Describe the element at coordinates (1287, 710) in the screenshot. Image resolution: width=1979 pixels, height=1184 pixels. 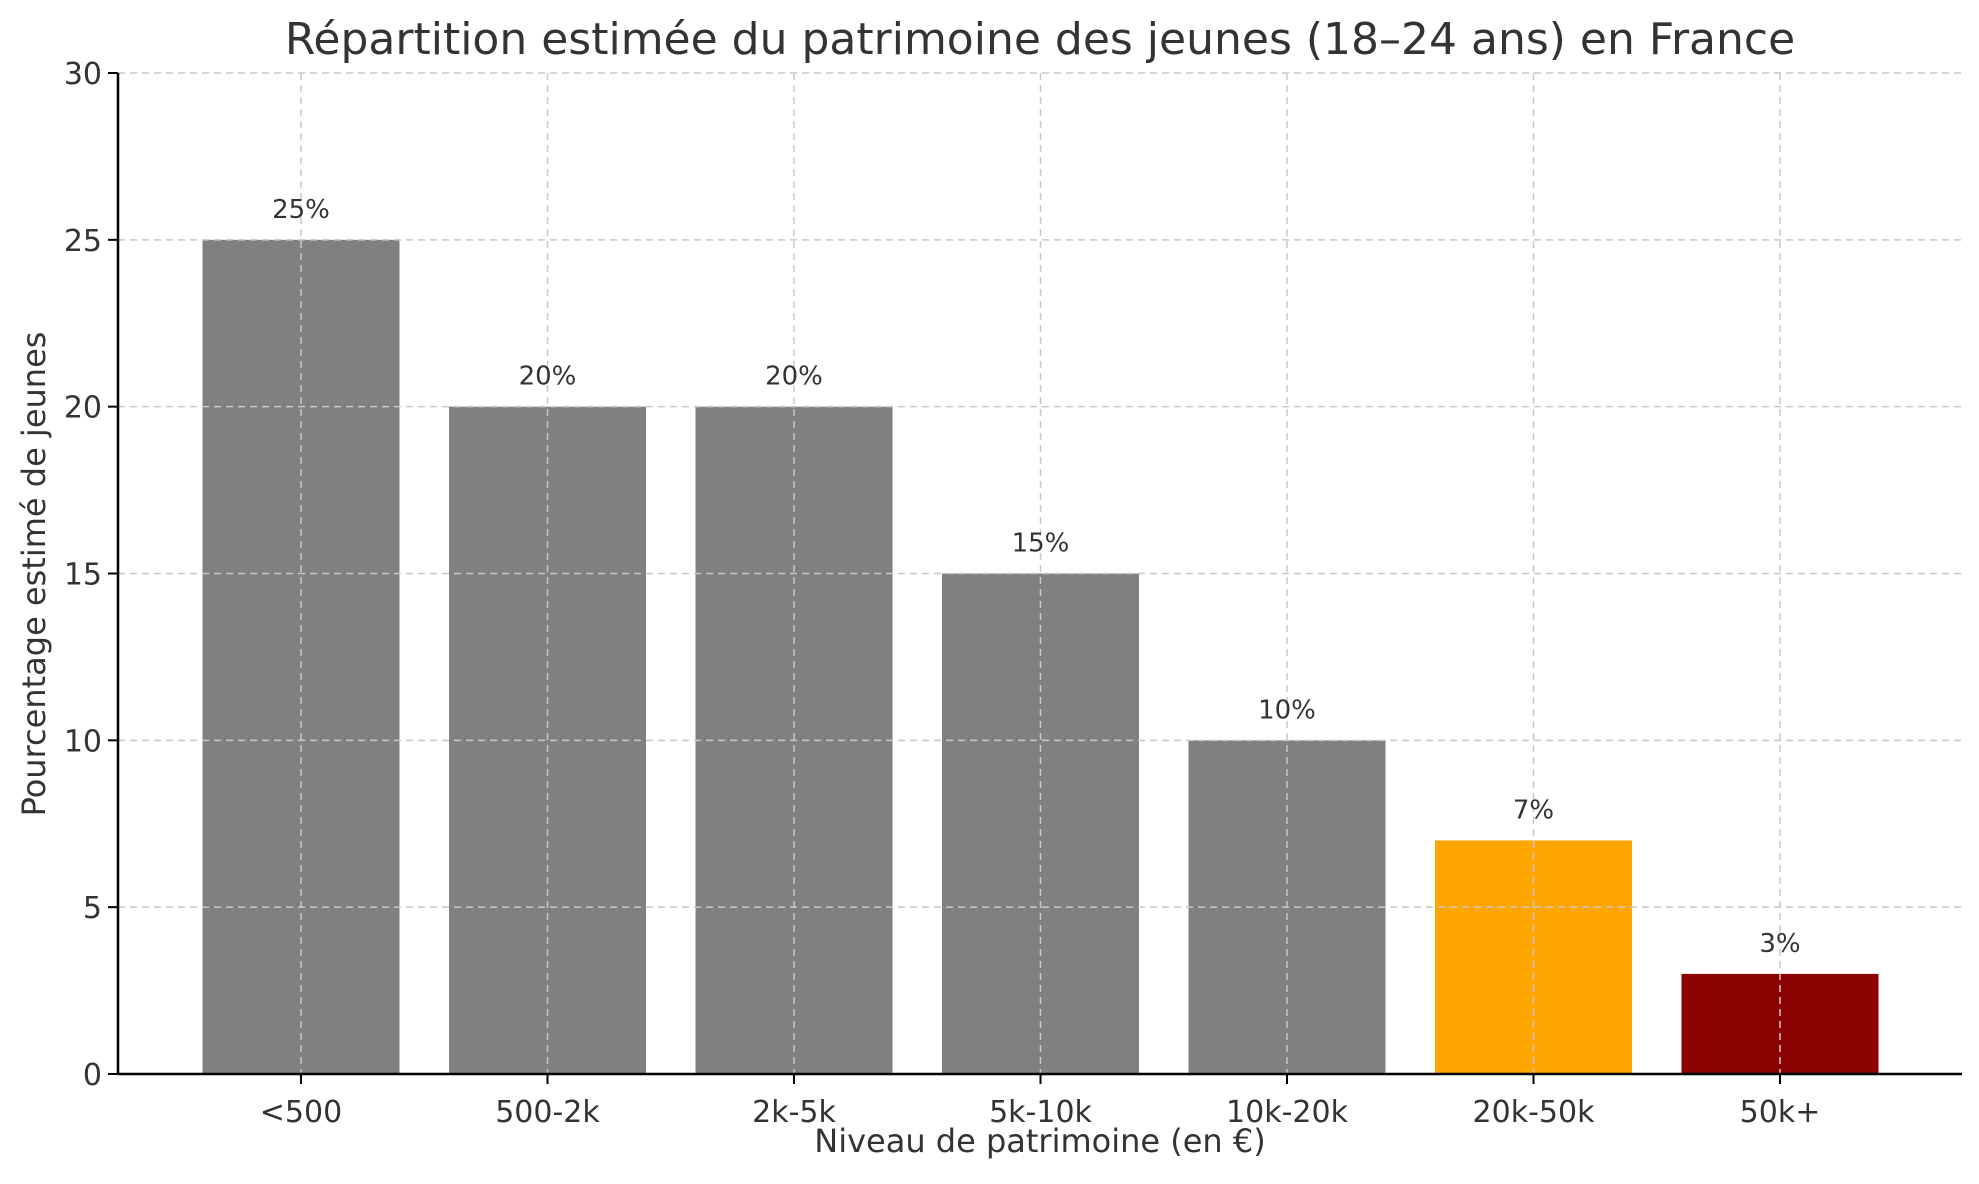
I see `bar-value-label: 10%` at that location.